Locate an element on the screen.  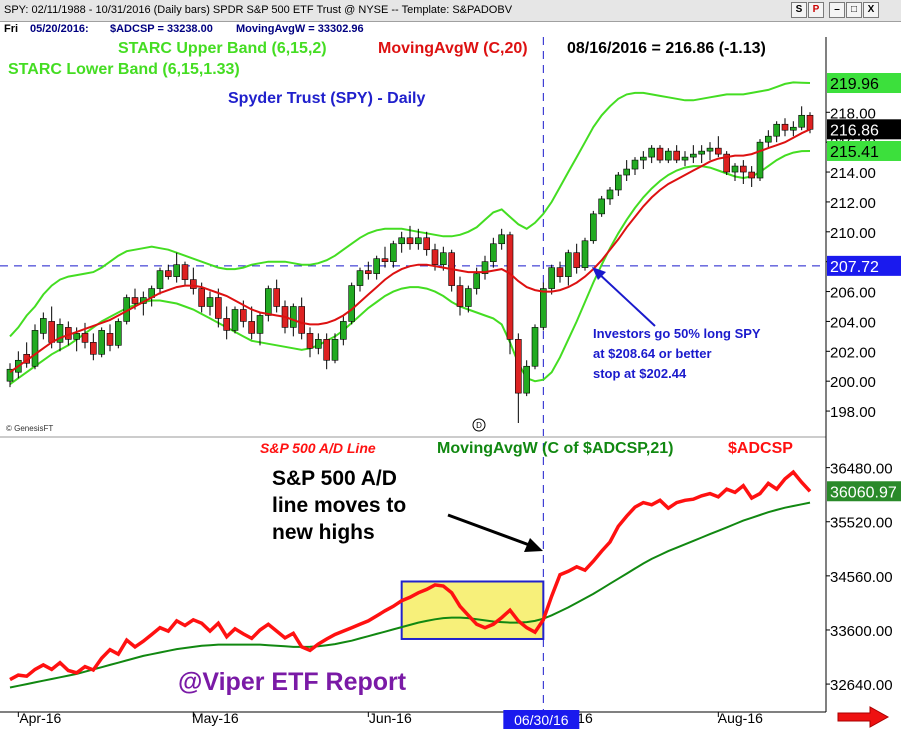
hline-badge-background is located at coordinates (864, 265).